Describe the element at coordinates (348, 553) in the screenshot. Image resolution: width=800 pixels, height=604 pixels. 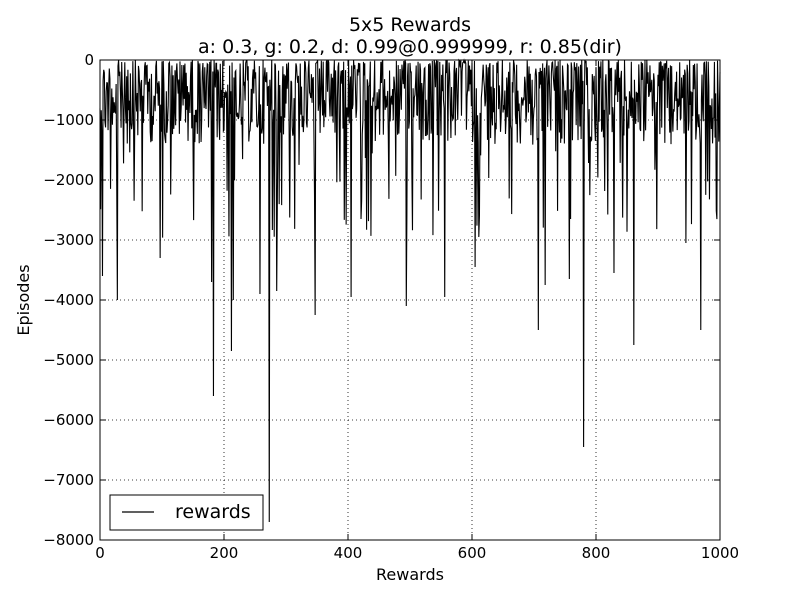
I see `x-tick-label: 400` at that location.